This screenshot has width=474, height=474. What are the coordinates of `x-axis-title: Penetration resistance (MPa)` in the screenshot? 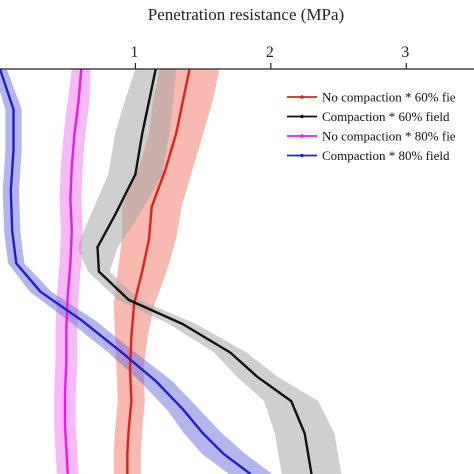 It's located at (246, 14).